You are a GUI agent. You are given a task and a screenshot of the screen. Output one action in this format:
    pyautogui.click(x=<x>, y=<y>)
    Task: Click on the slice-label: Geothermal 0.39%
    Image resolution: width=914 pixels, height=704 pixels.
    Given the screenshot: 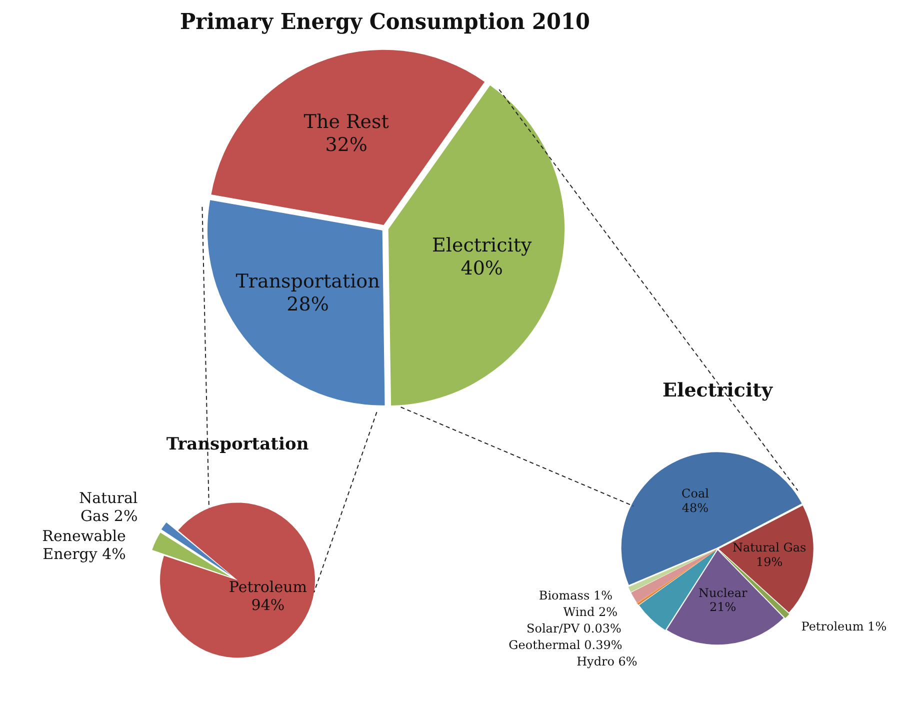 What is the action you would take?
    pyautogui.click(x=565, y=645)
    